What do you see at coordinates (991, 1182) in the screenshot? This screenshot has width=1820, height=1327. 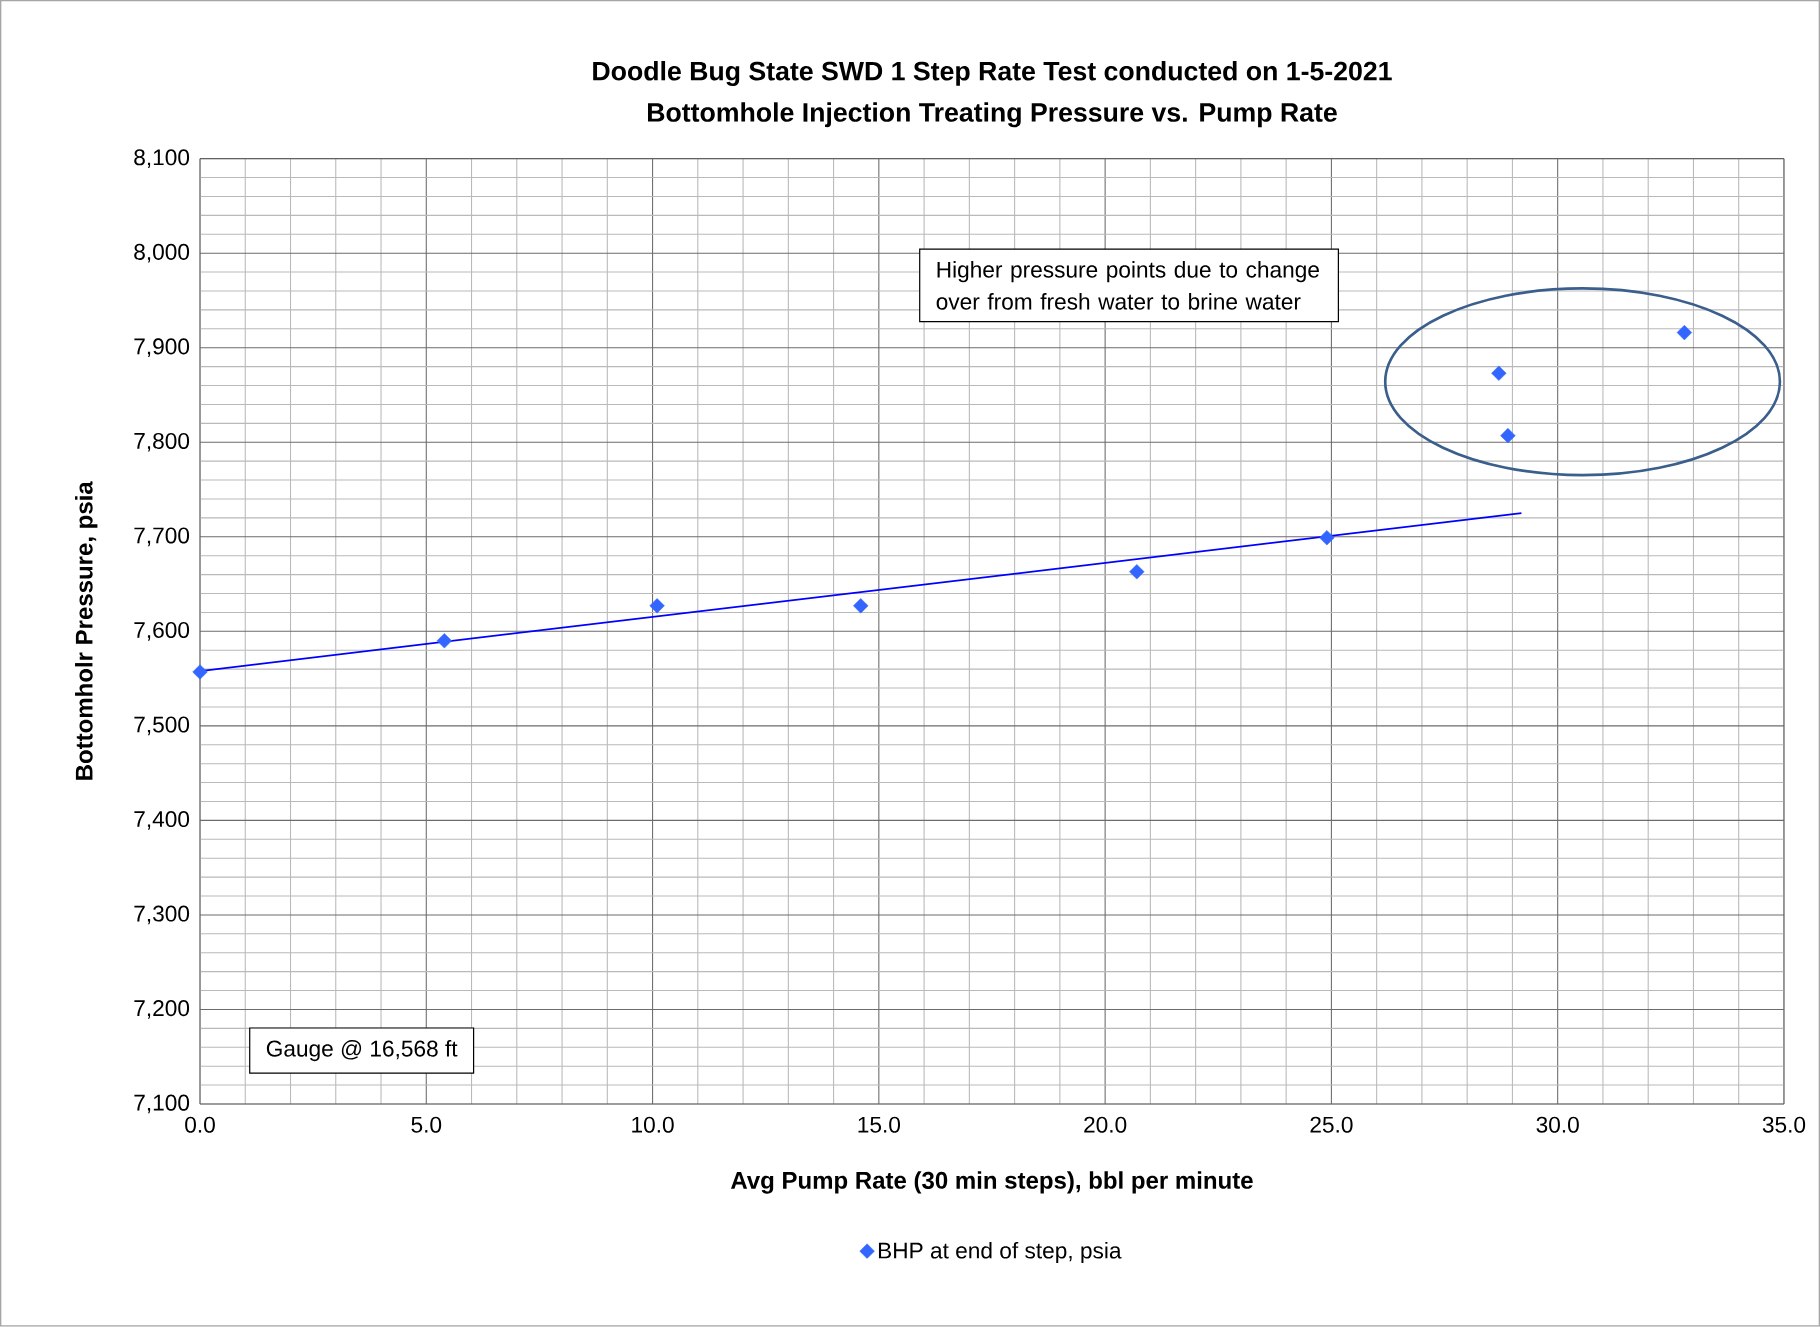 I see `x-axis-title: Avg Pump Rate (30 min steps), bbl per minute` at bounding box center [991, 1182].